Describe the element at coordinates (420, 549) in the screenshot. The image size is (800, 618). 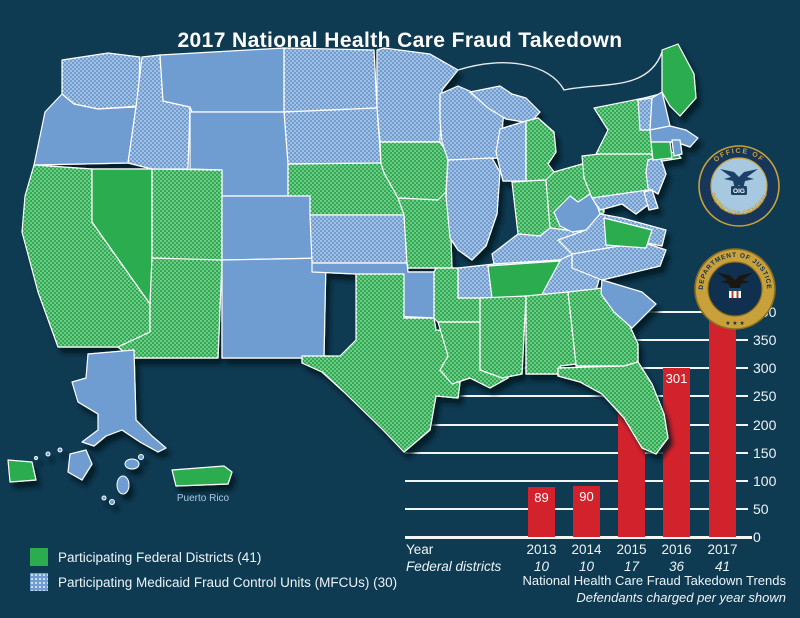
I see `year-row-label: Year` at that location.